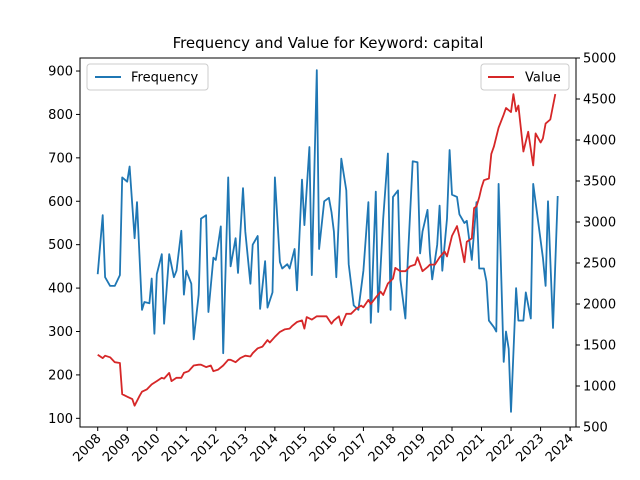  I want to click on y-right-tick-label: 1000, so click(599, 387).